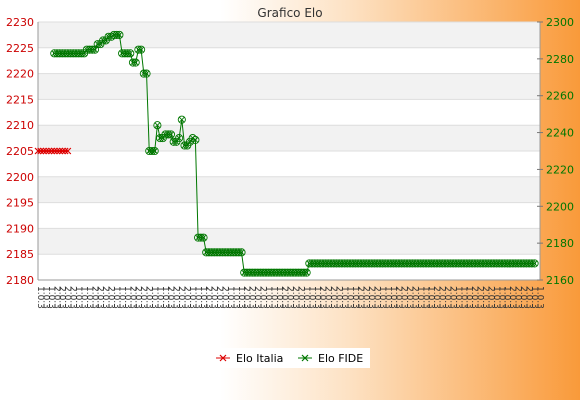 The image size is (580, 400). Describe the element at coordinates (560, 169) in the screenshot. I see `right-tick-label: 2220` at that location.